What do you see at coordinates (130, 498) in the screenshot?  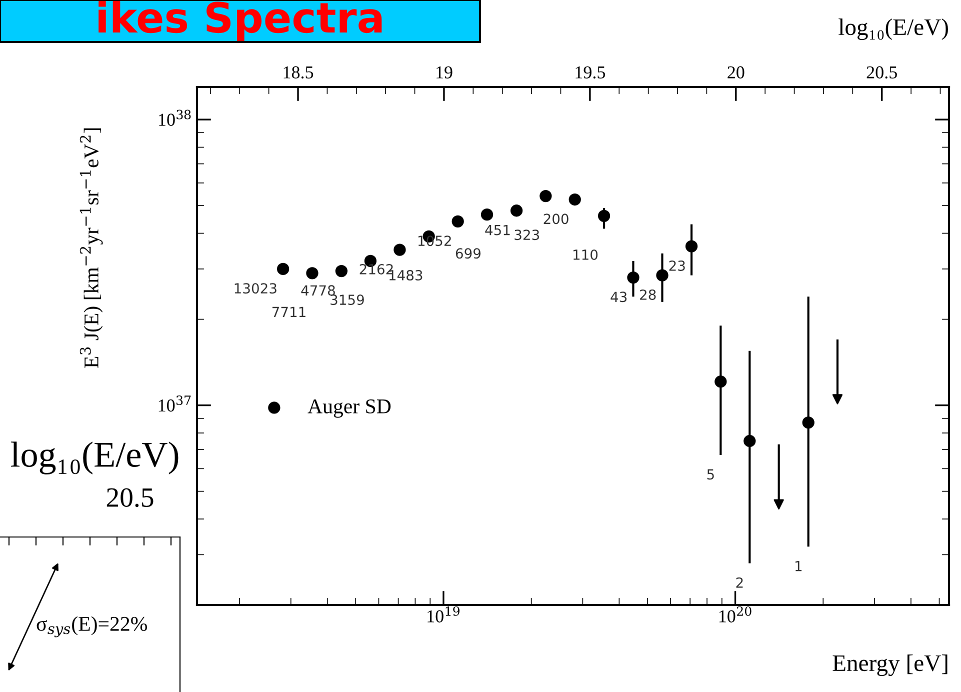 I see `text: 20.5` at bounding box center [130, 498].